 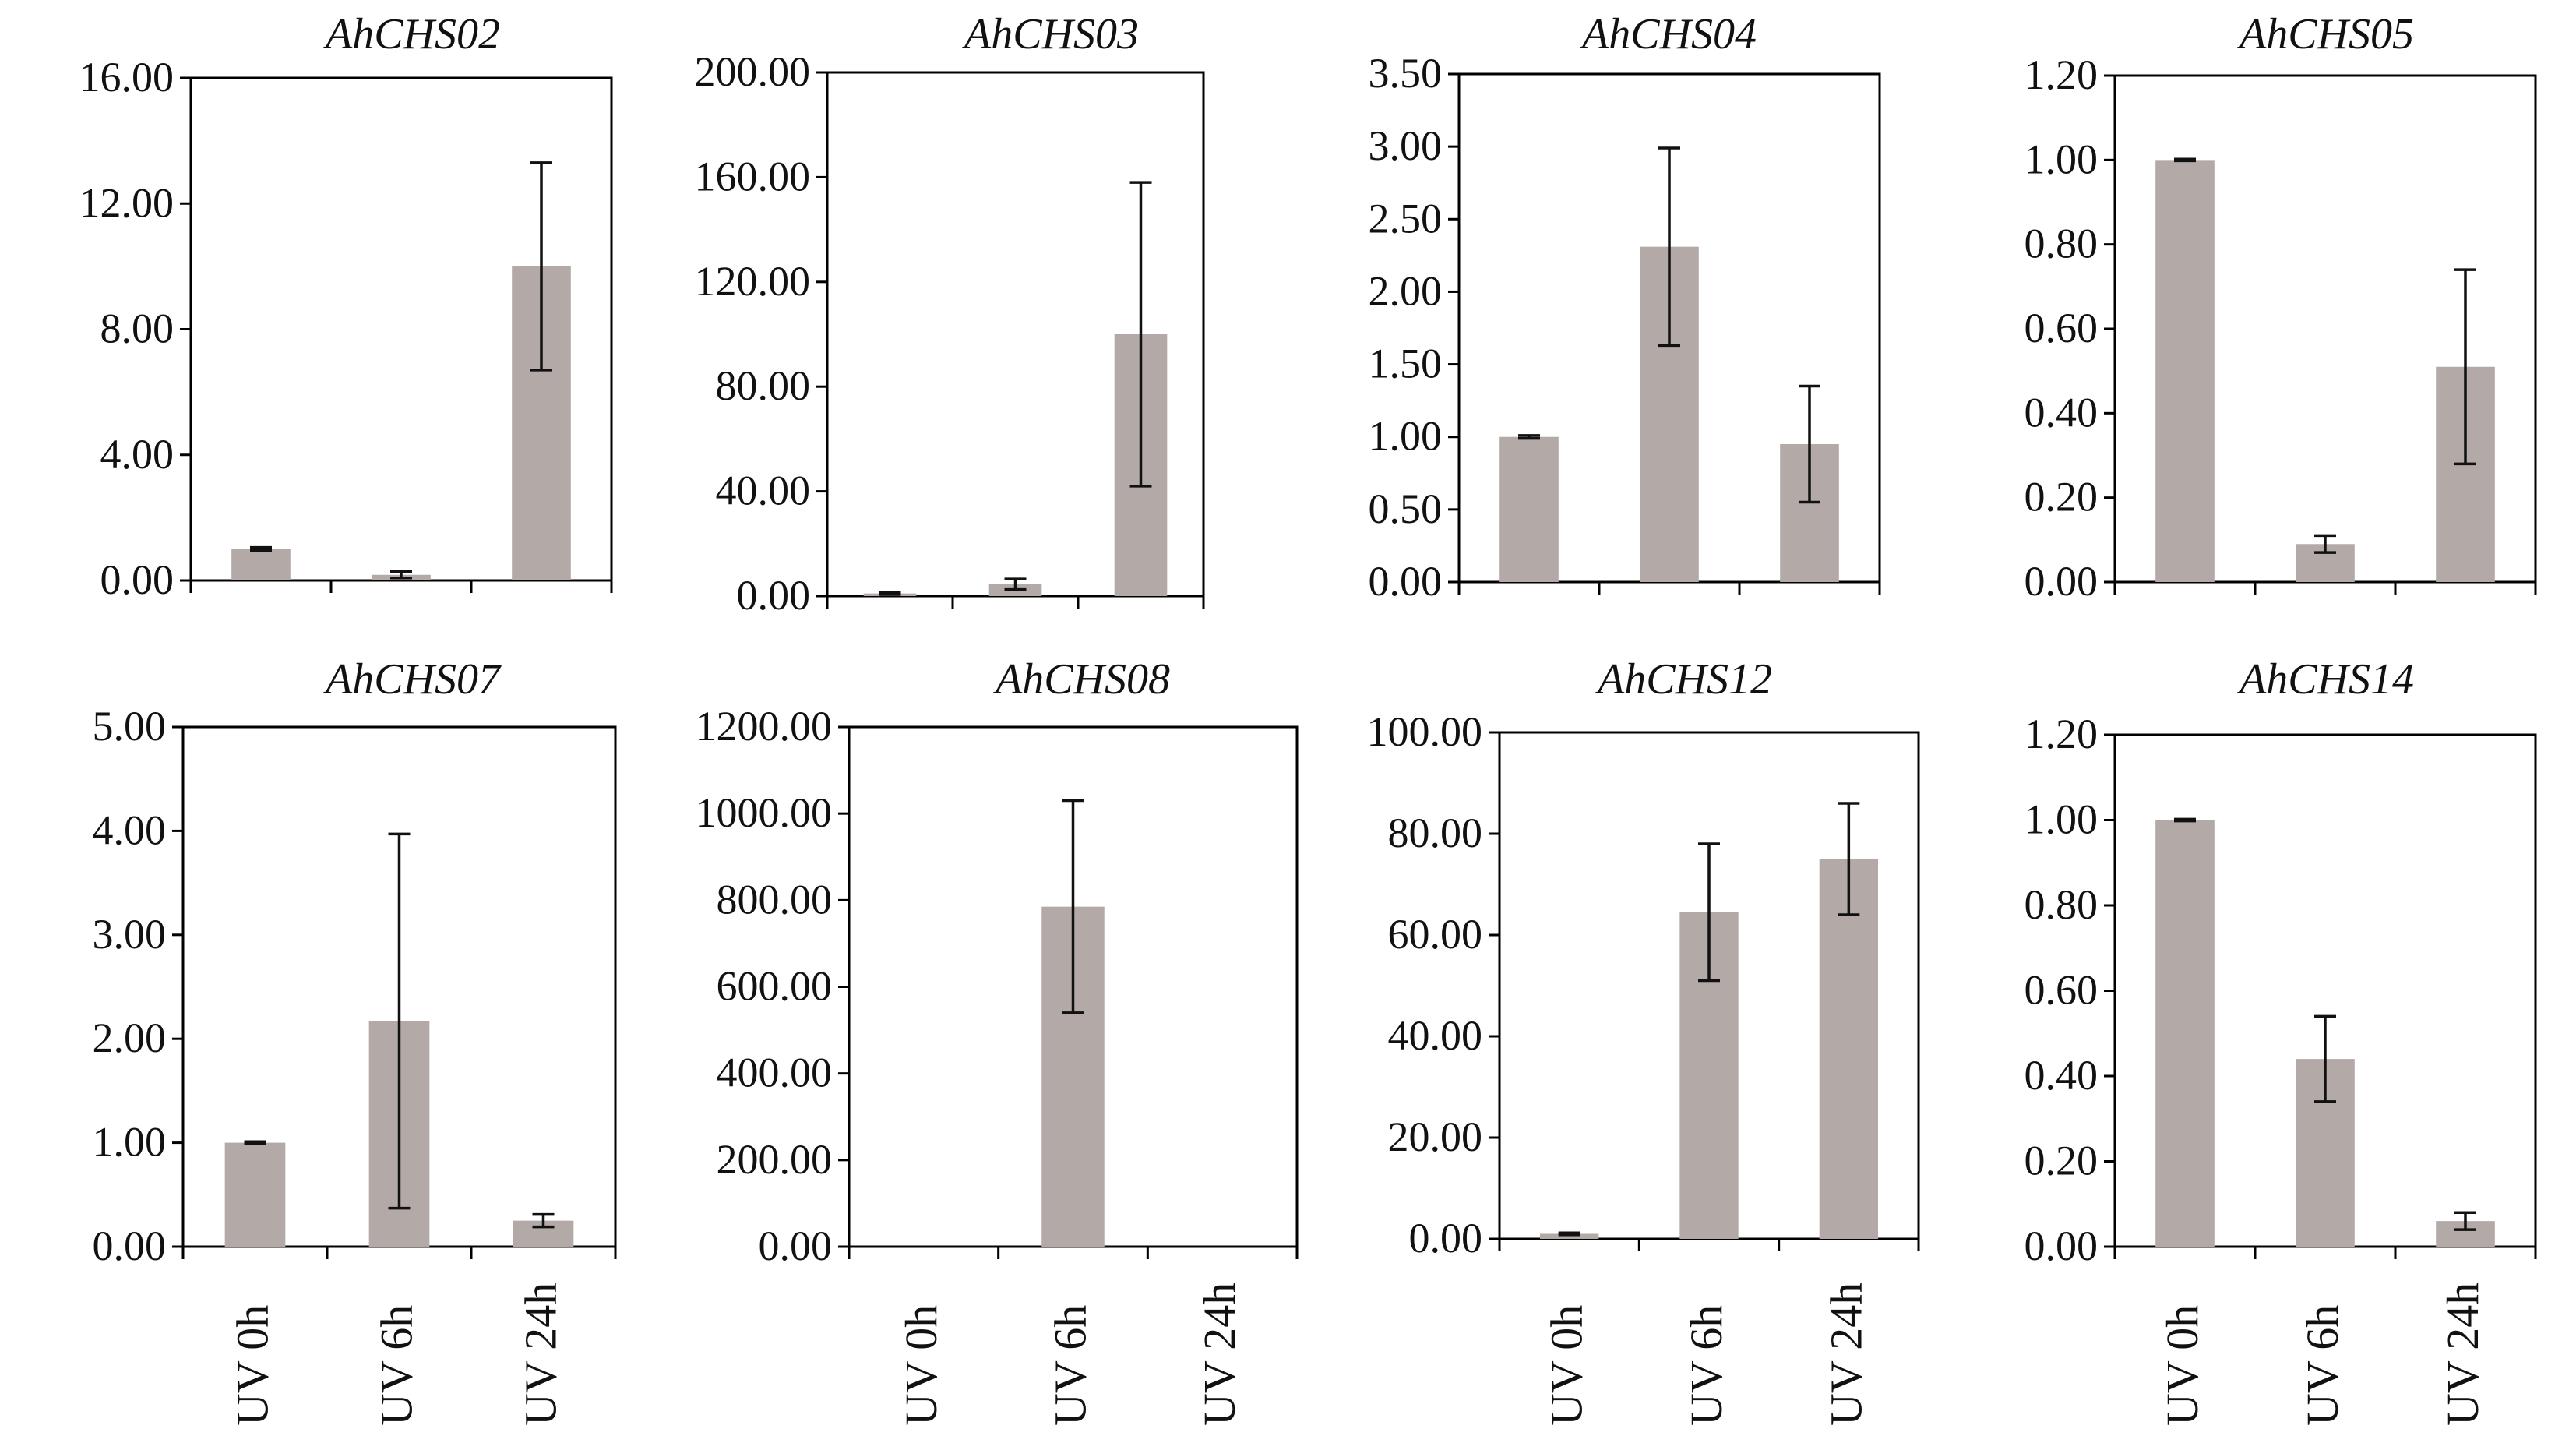 What do you see at coordinates (412, 679) in the screenshot?
I see `panel-title: AhCHS07` at bounding box center [412, 679].